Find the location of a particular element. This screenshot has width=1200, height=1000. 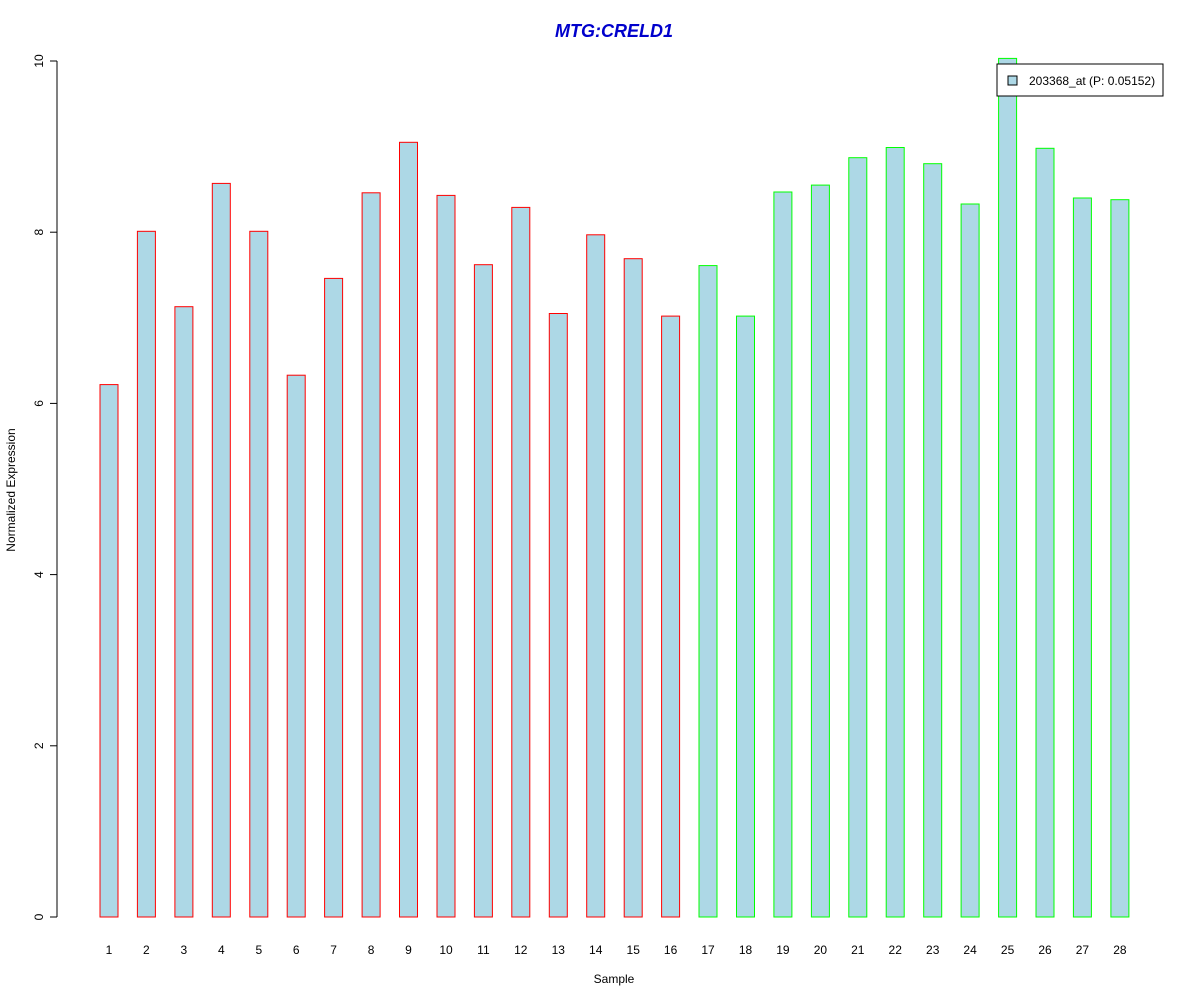

x-tick-label: 25 is located at coordinates (1008, 950).